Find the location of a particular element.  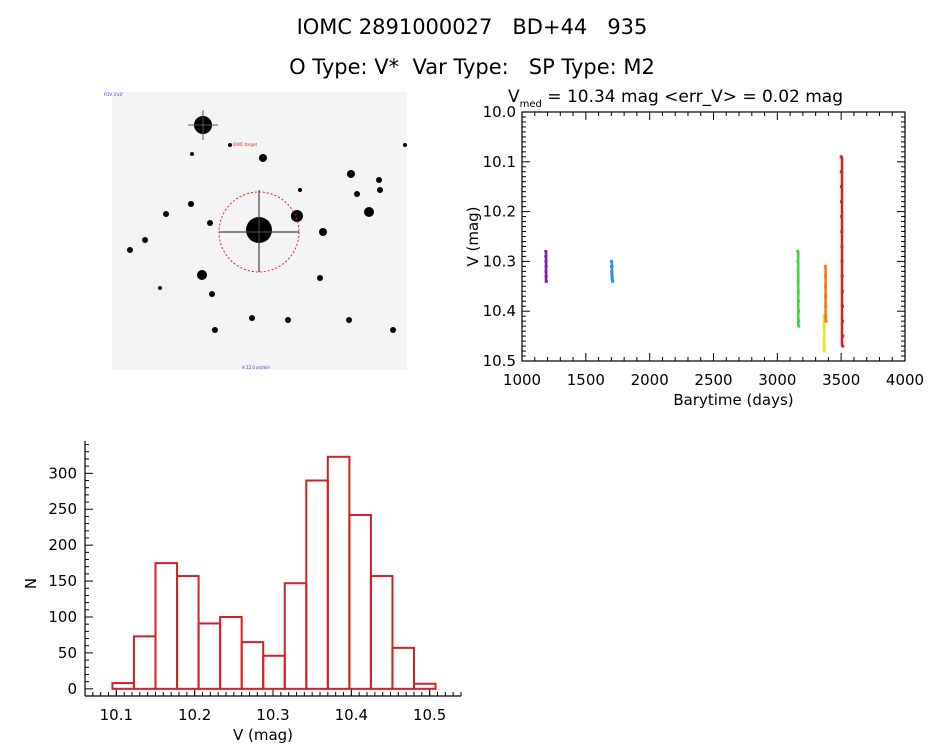

image-label-target: IOMC target is located at coordinates (245, 144).